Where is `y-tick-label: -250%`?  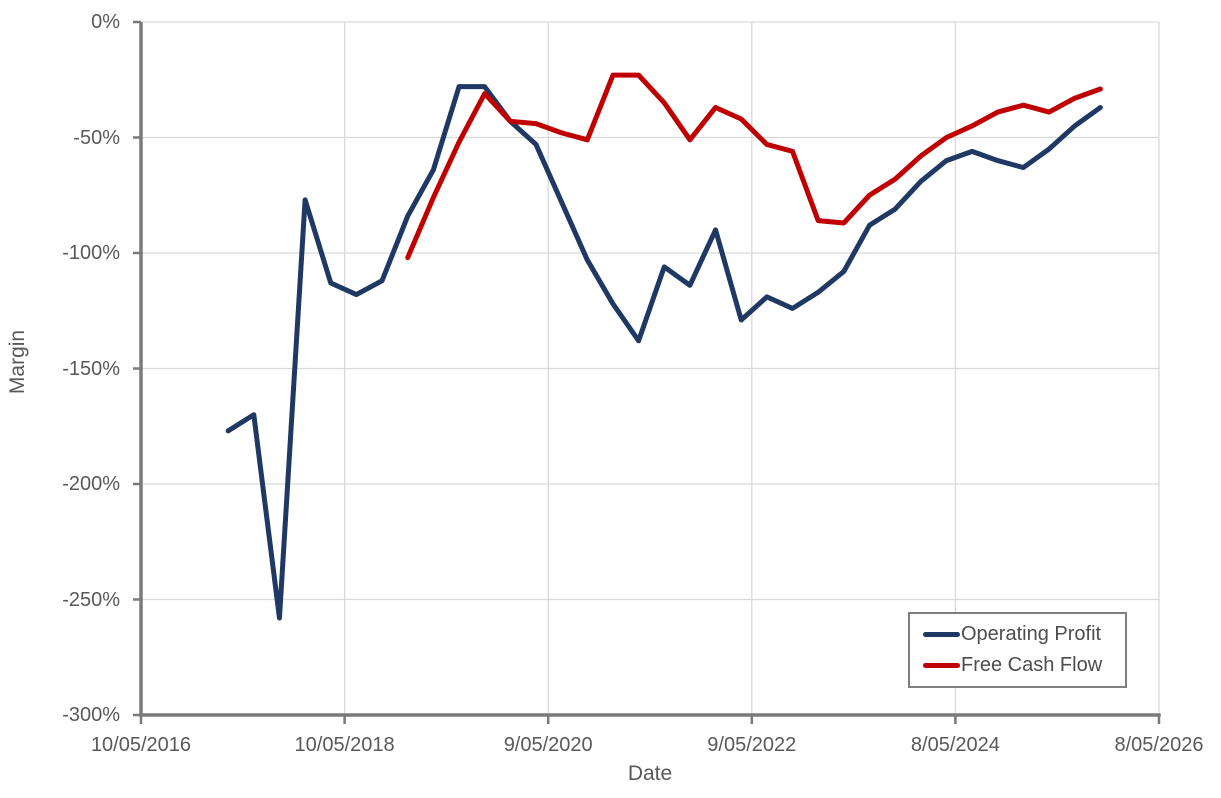
y-tick-label: -250% is located at coordinates (91, 599).